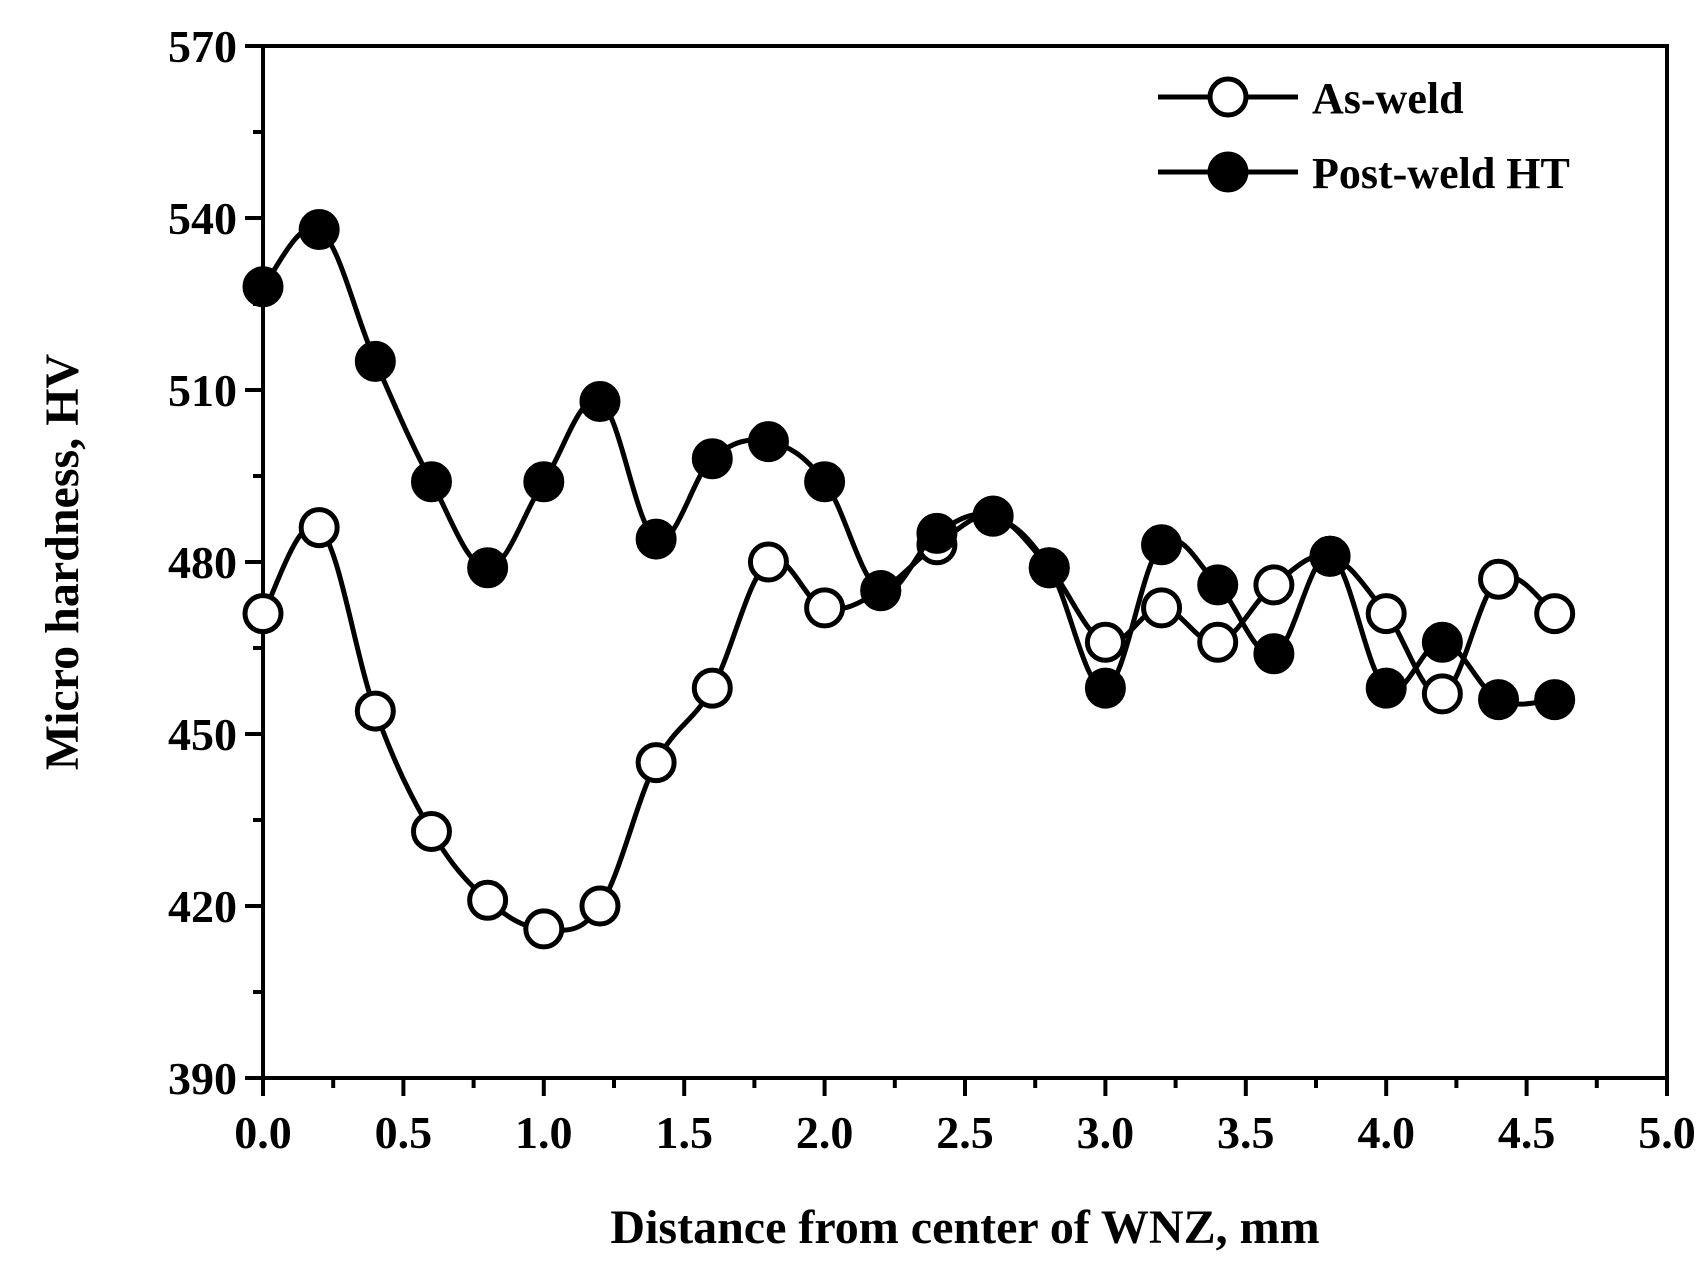 The image size is (1706, 1273). I want to click on legend-label-as-weld: As-weld, so click(1388, 98).